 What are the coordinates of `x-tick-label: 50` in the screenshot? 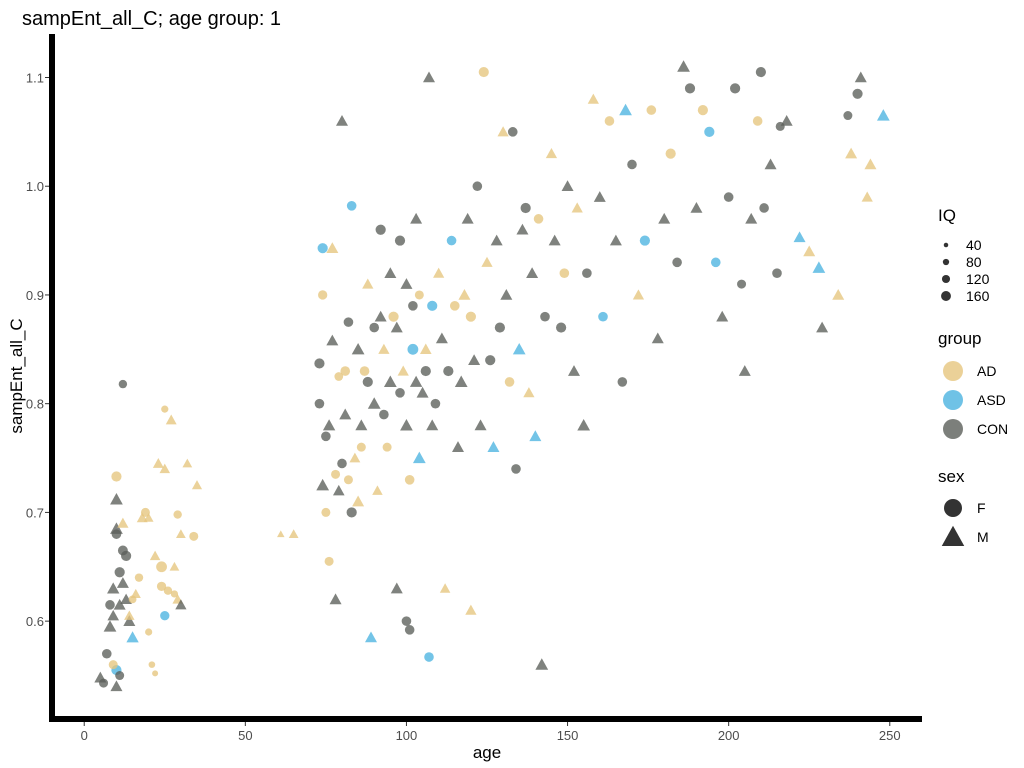 It's located at (245, 735).